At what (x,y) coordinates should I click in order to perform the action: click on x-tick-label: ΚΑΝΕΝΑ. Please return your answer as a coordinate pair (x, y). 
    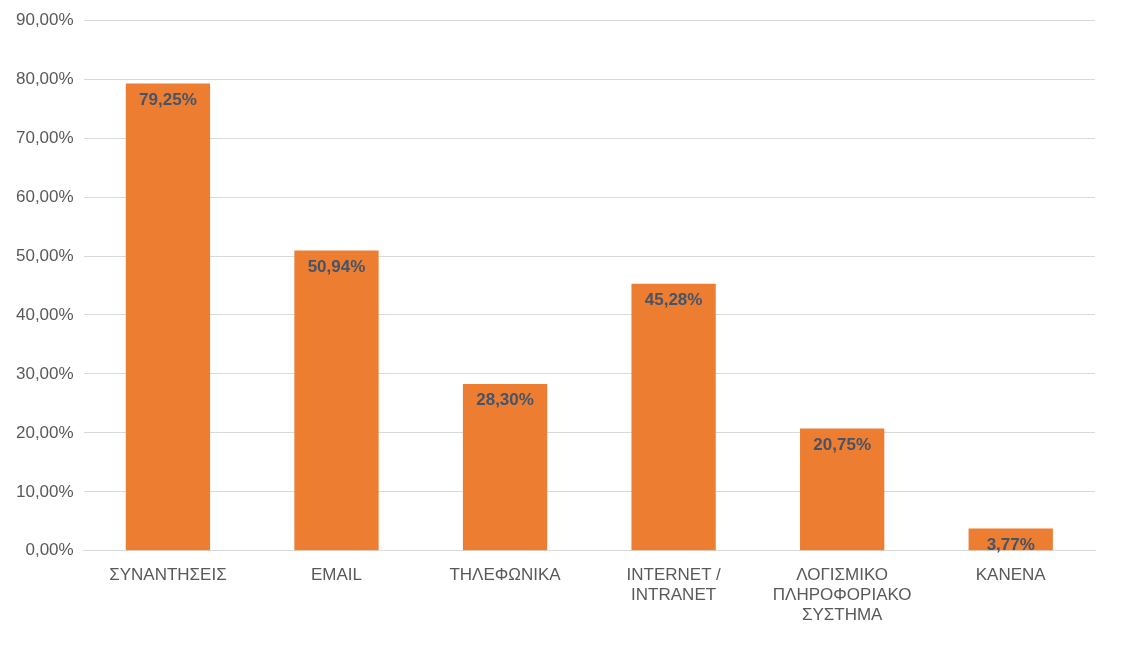
    Looking at the image, I should click on (1011, 574).